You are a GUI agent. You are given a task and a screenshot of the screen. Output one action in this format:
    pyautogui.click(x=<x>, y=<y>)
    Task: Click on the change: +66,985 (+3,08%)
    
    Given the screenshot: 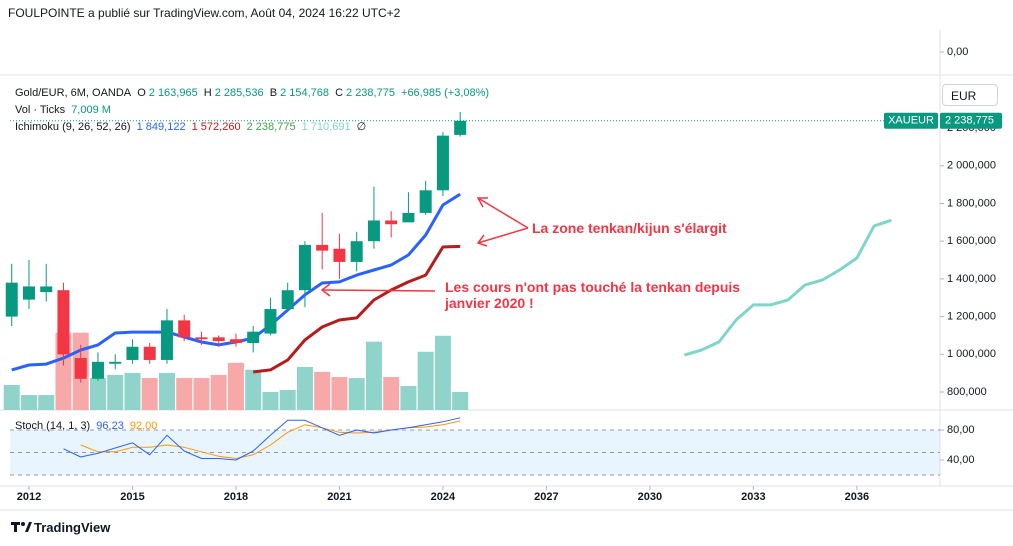 What is the action you would take?
    pyautogui.click(x=445, y=93)
    